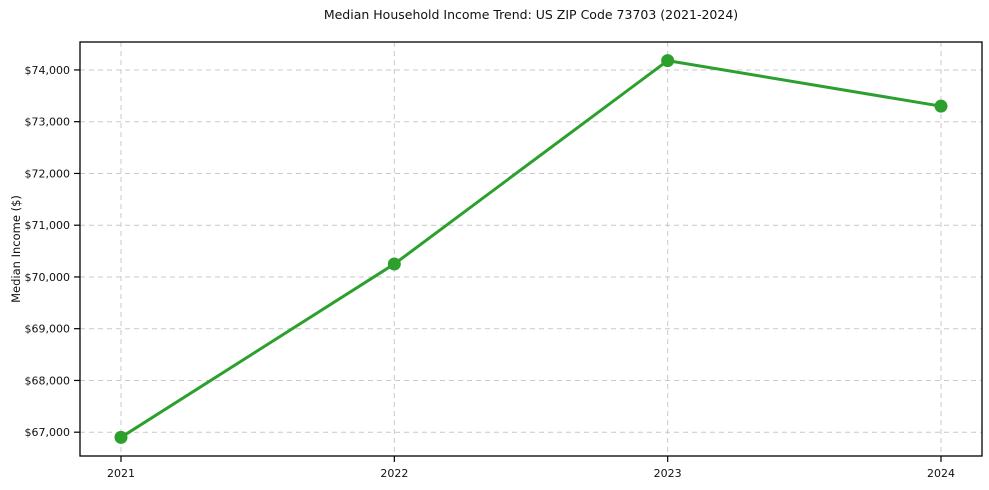  What do you see at coordinates (48, 380) in the screenshot?
I see `y-tick-label: $68,000` at bounding box center [48, 380].